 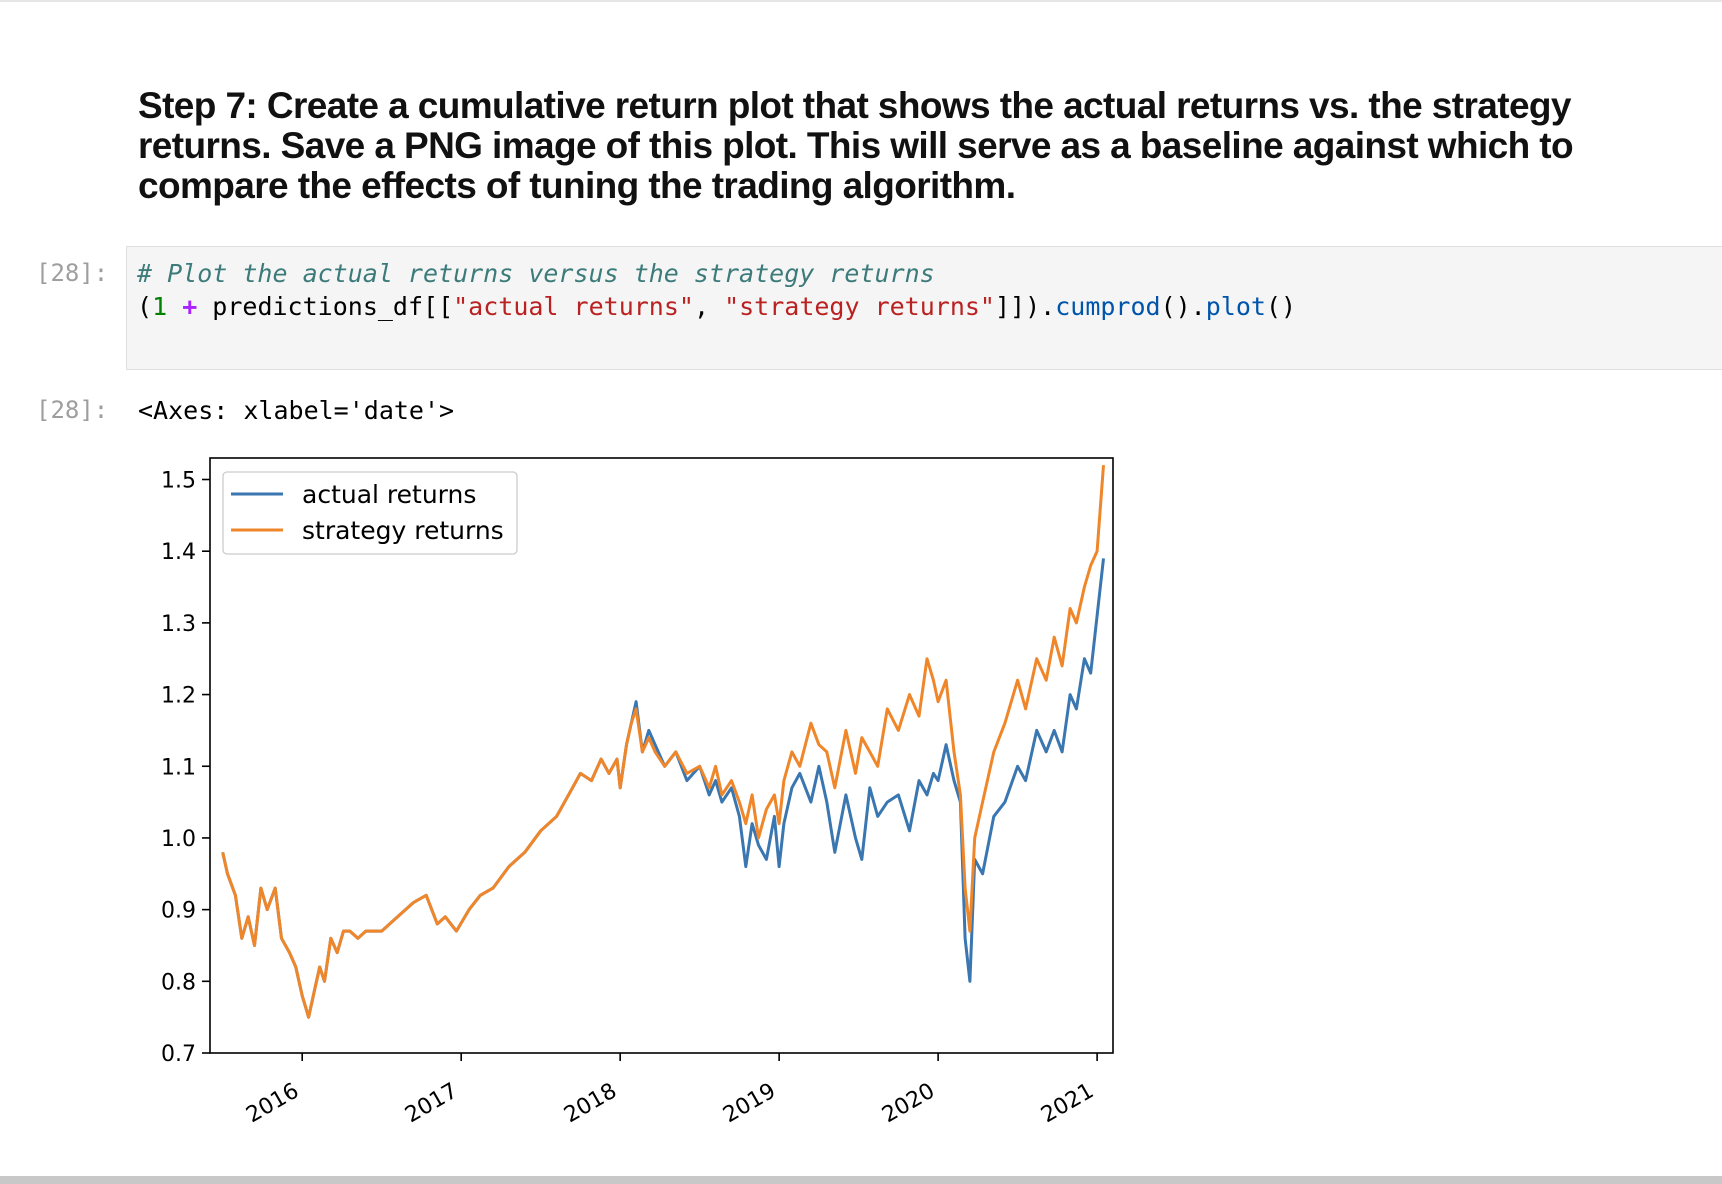 What do you see at coordinates (178, 982) in the screenshot?
I see `y-tick-label: 0.8` at bounding box center [178, 982].